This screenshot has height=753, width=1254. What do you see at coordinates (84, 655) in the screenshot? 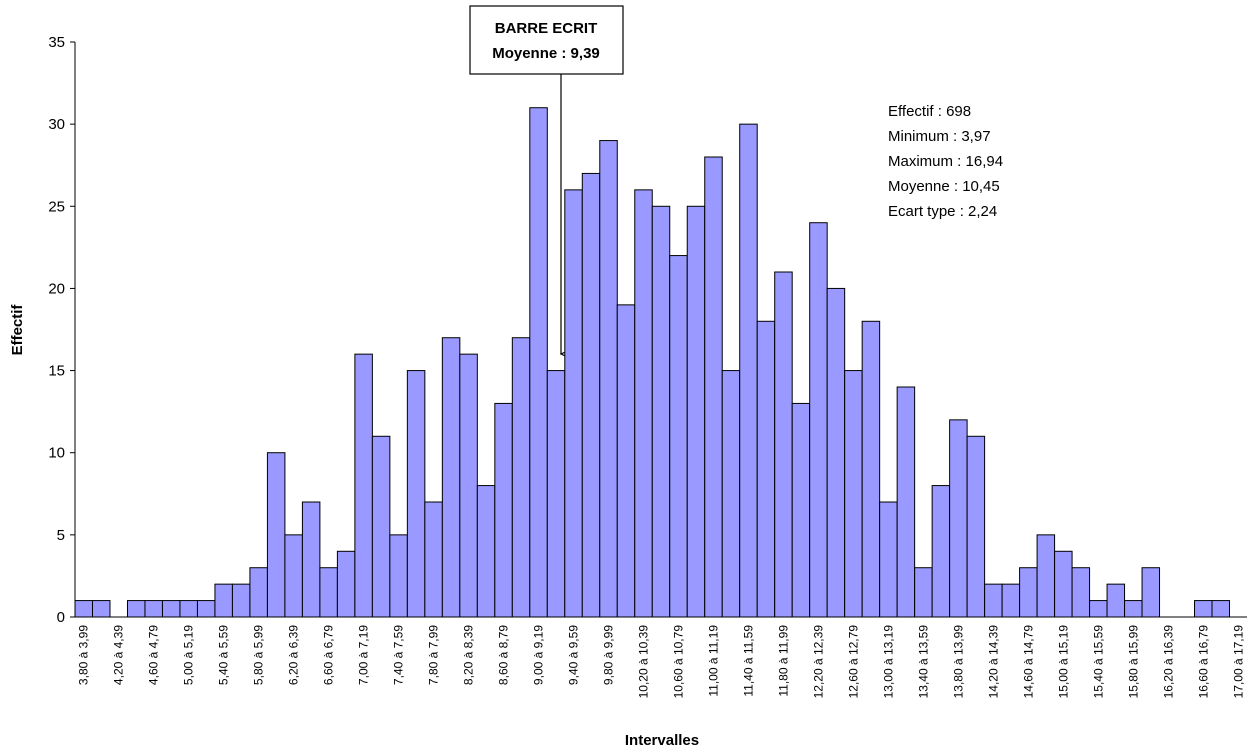
I see `x-tick-label: 3,80 à 3,99` at bounding box center [84, 655].